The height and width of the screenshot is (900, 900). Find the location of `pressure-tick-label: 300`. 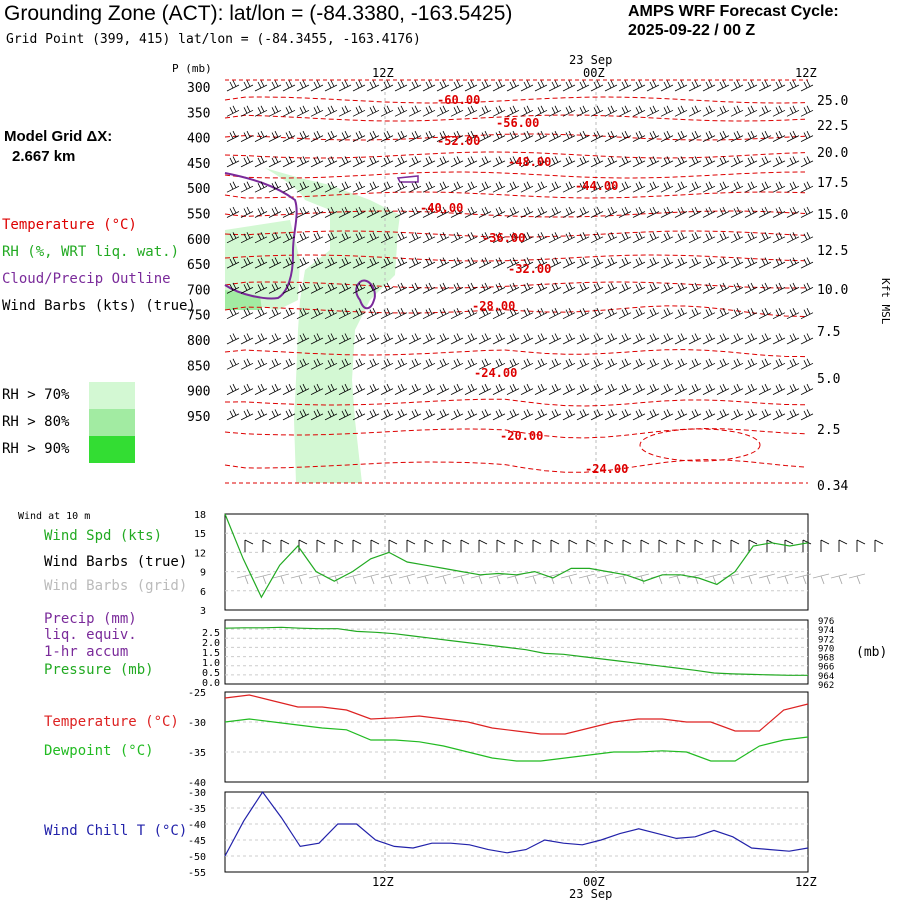

pressure-tick-label: 300 is located at coordinates (198, 88).